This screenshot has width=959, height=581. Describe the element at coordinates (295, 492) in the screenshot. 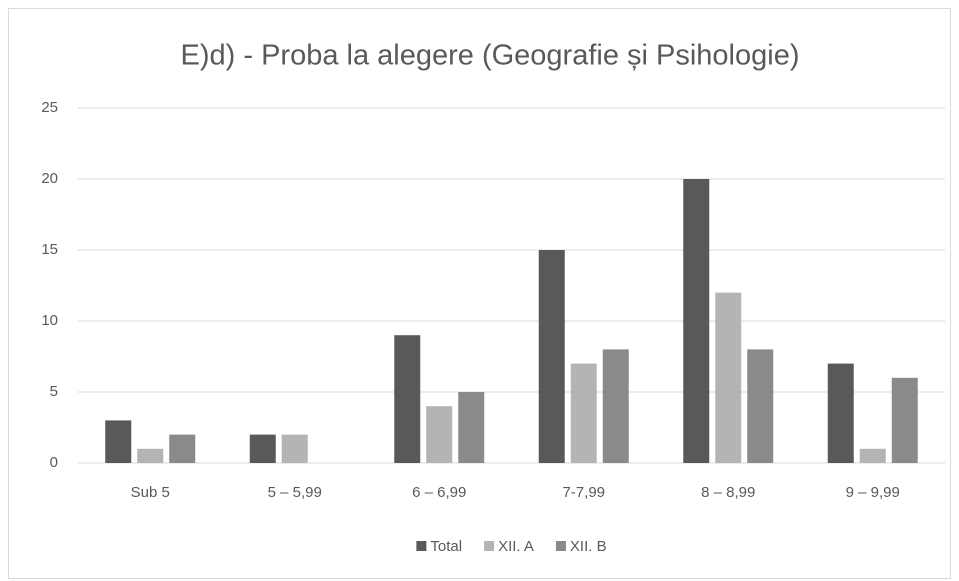

I see `x-tick-label: 5 – 5,99` at that location.